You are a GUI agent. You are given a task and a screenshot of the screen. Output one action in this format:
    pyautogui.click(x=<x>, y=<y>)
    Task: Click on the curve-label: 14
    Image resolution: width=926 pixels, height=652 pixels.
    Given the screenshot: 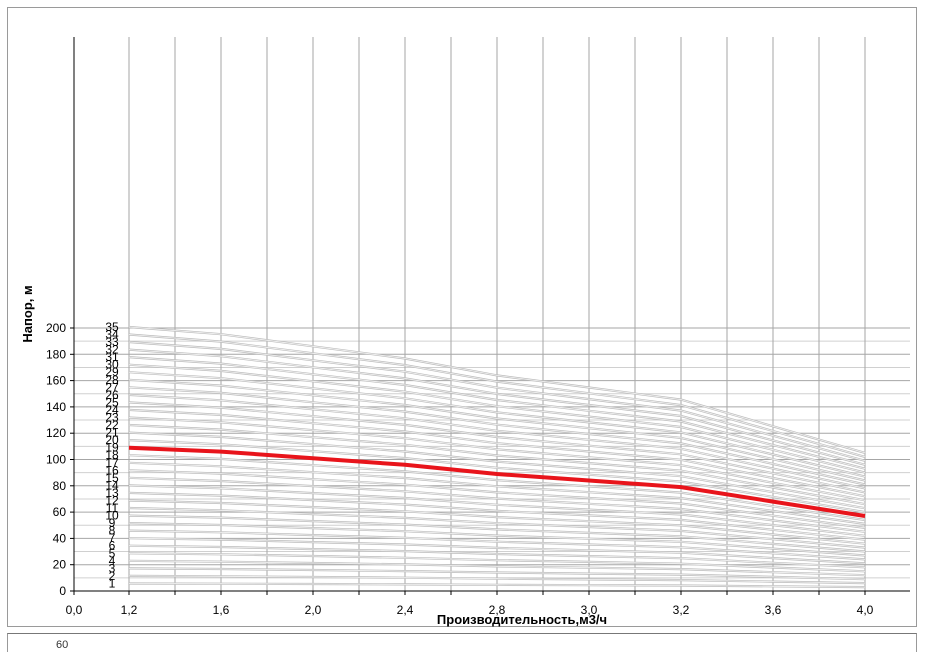 What is the action you would take?
    pyautogui.click(x=112, y=485)
    